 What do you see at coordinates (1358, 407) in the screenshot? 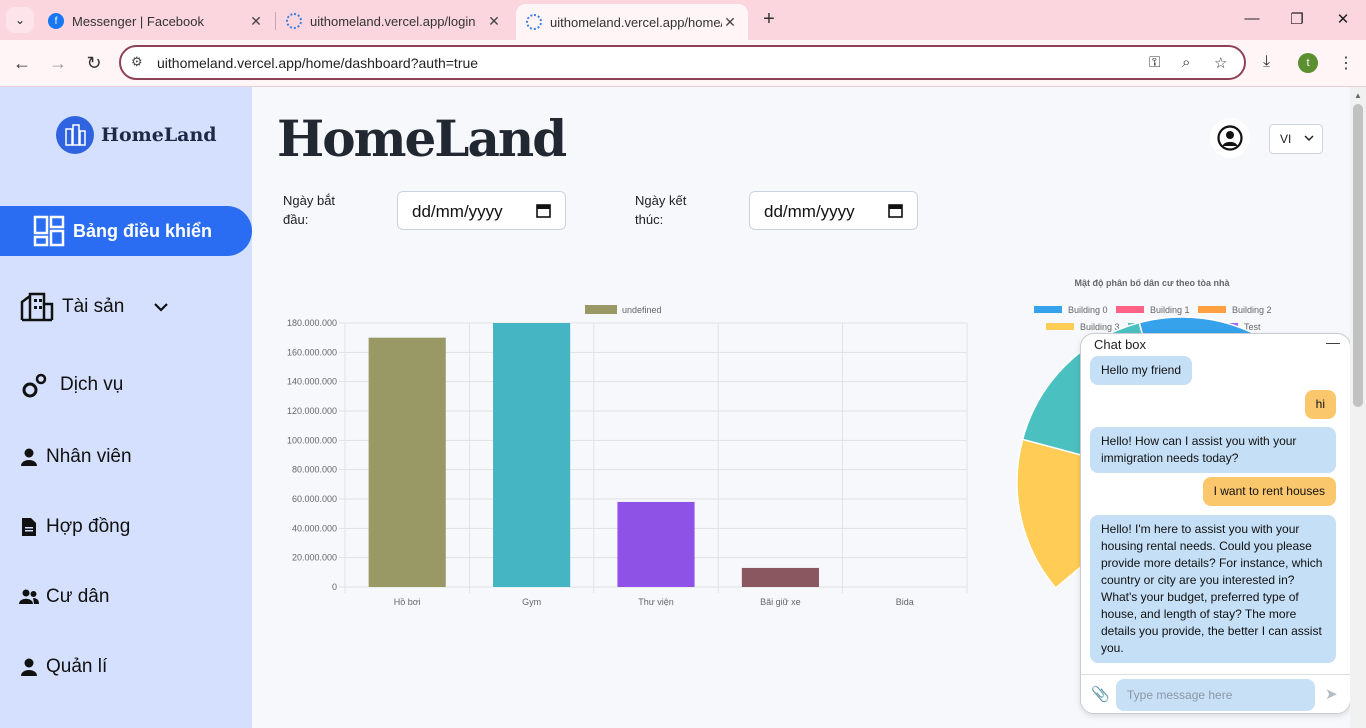
I see `page-scrollbar: ▲` at bounding box center [1358, 407].